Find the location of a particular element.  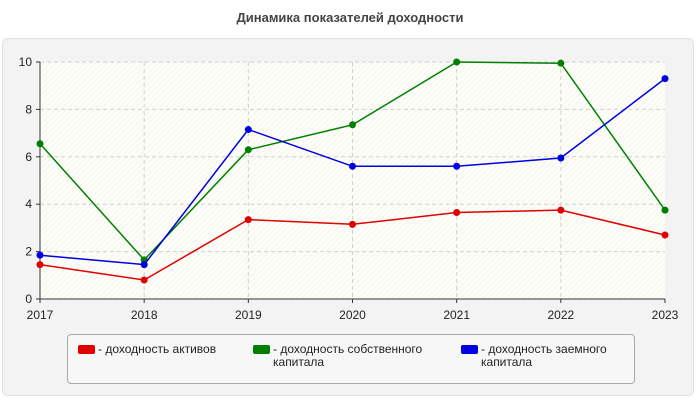

x-tick-label: 2017 is located at coordinates (40, 315).